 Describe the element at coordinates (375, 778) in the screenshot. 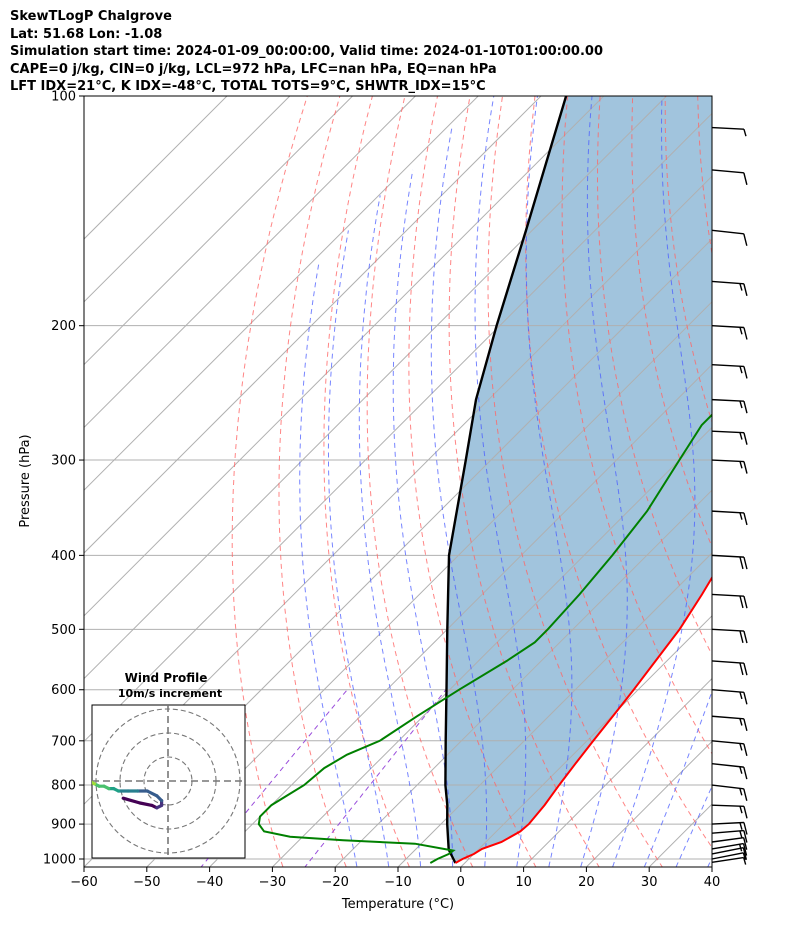

I see `mixing-ratio-line` at that location.